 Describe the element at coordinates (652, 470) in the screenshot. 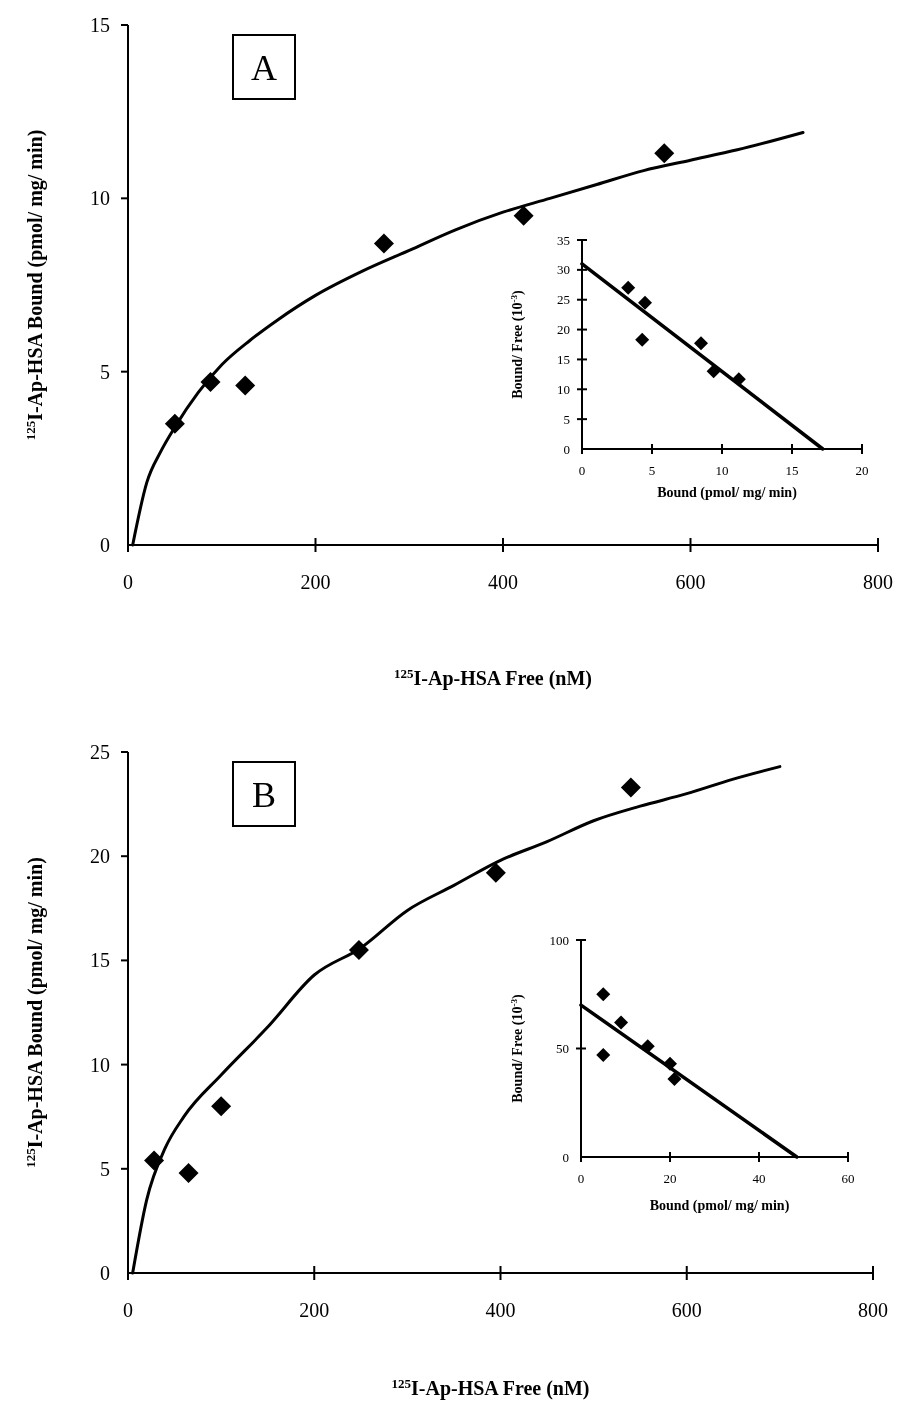

I see `x-tick-label: 5` at that location.